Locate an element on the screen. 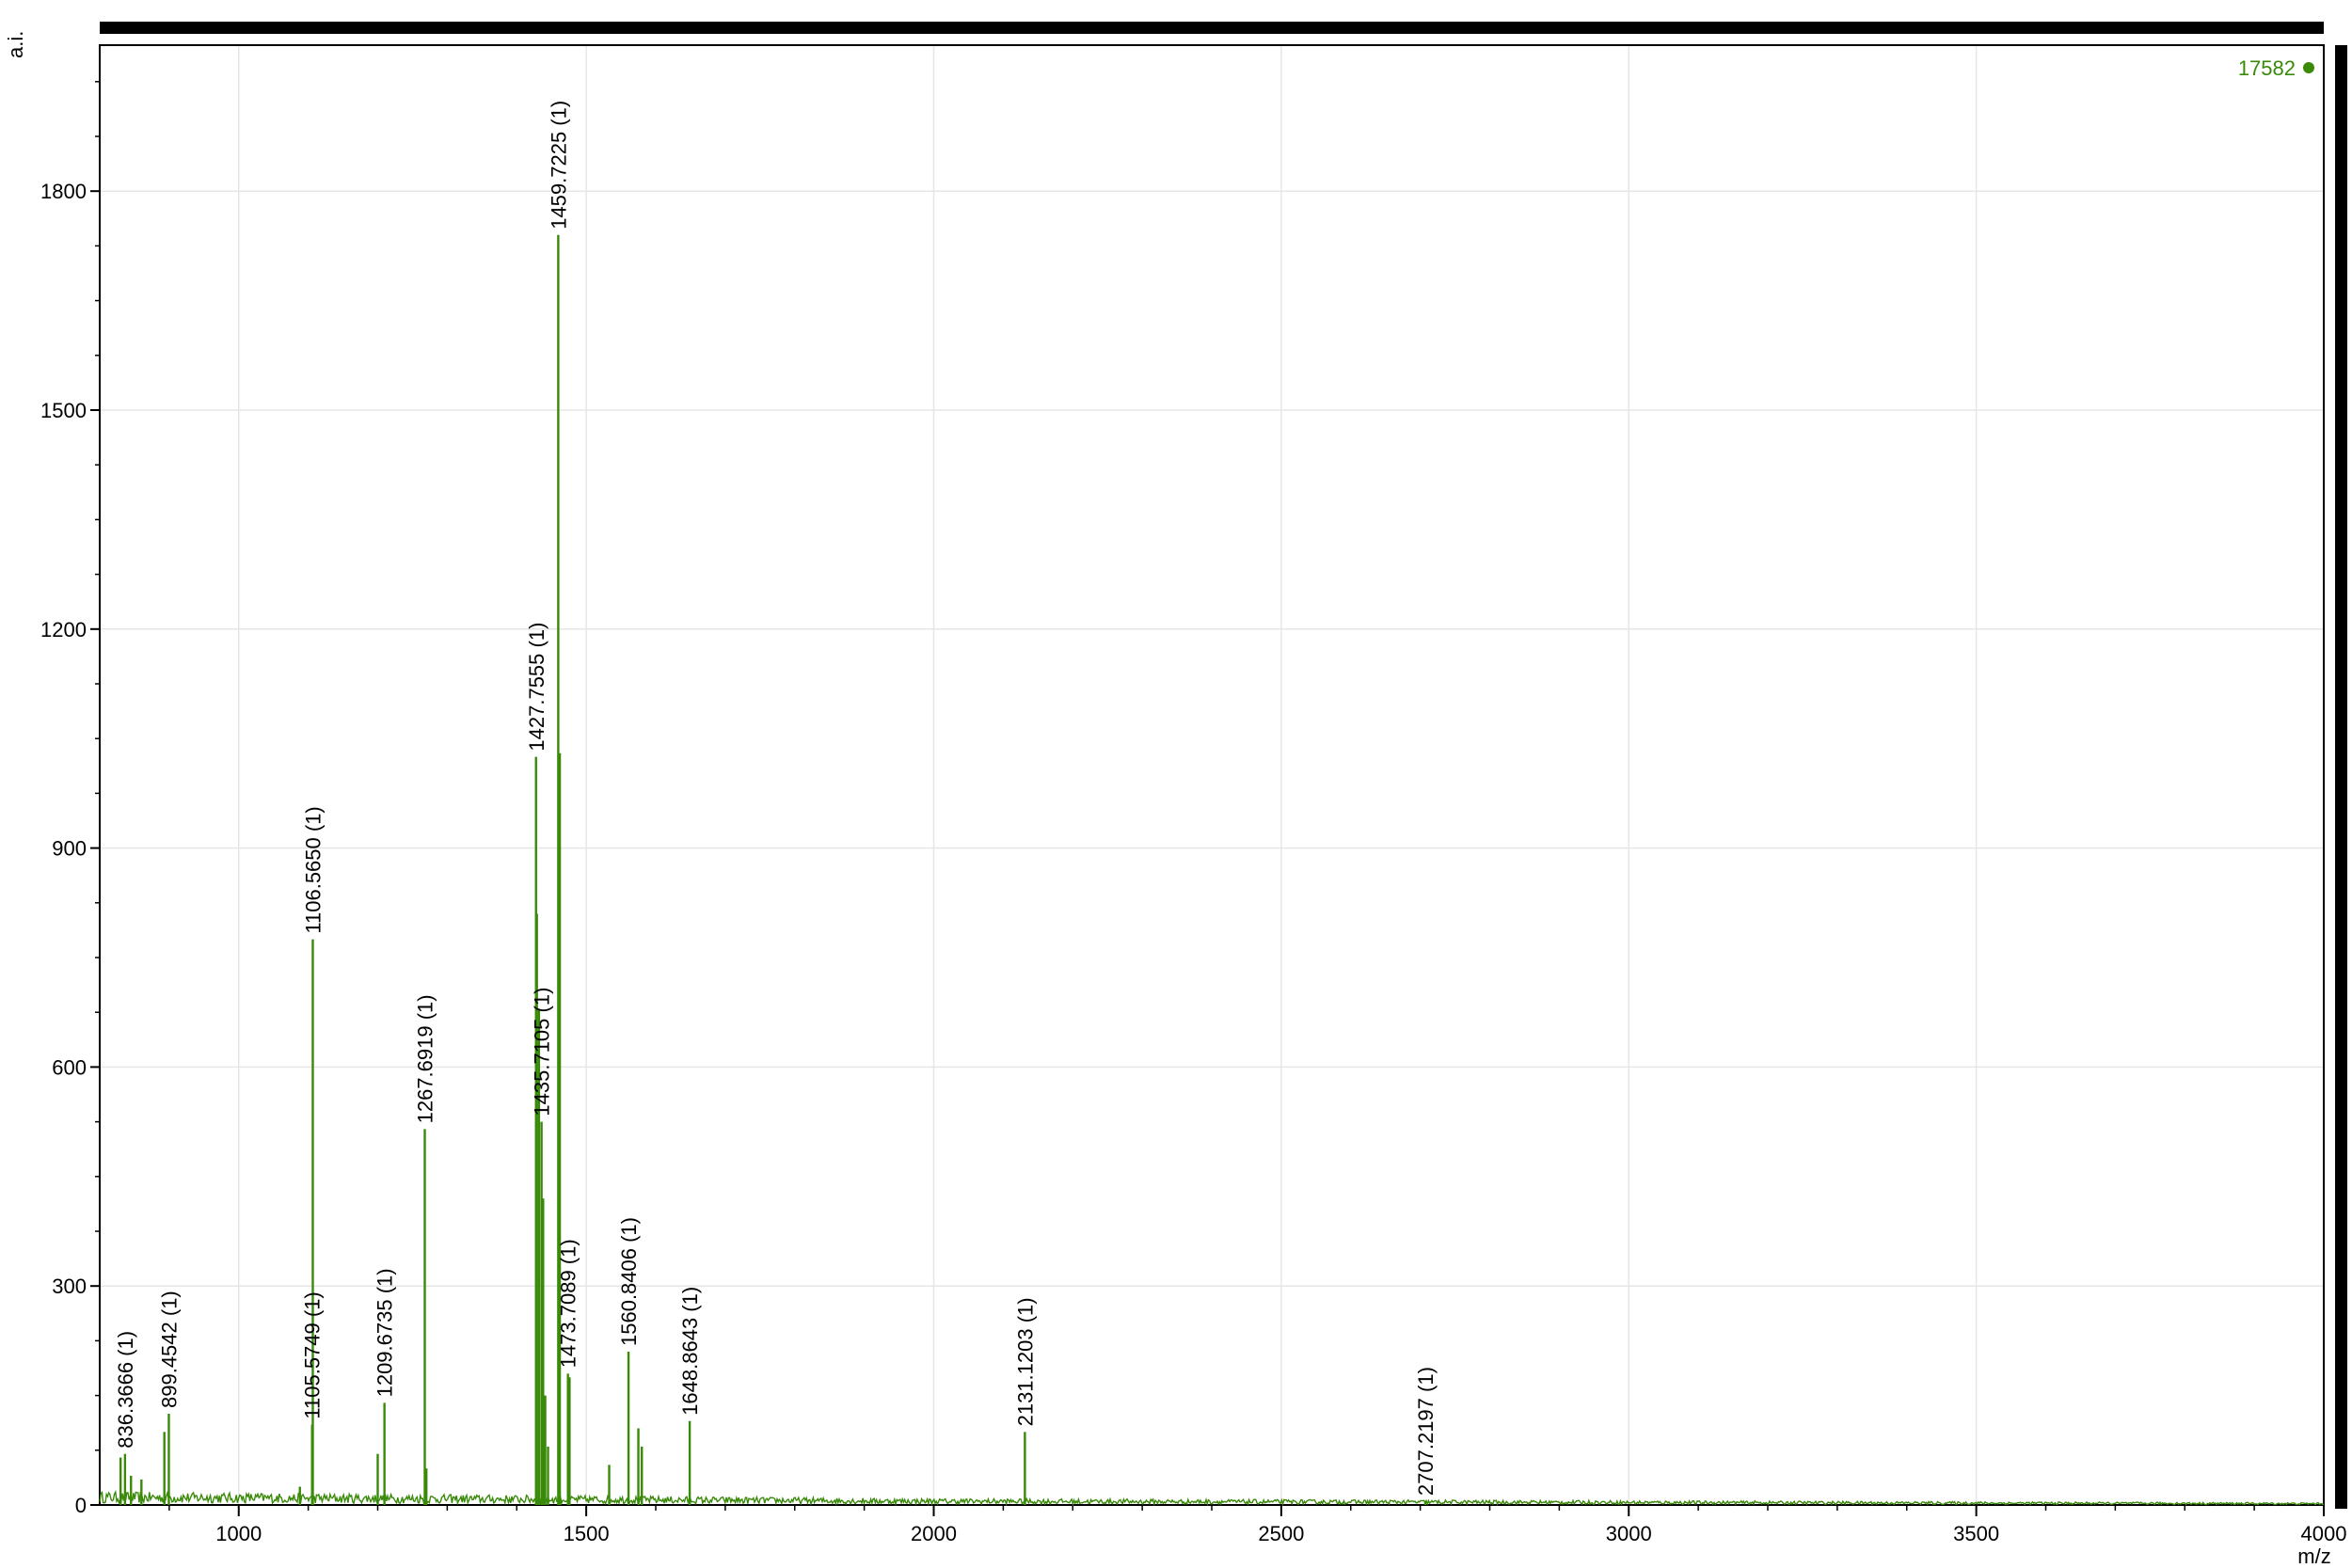 This screenshot has width=2352, height=1568. y-tick-label: 1800 is located at coordinates (63, 192).